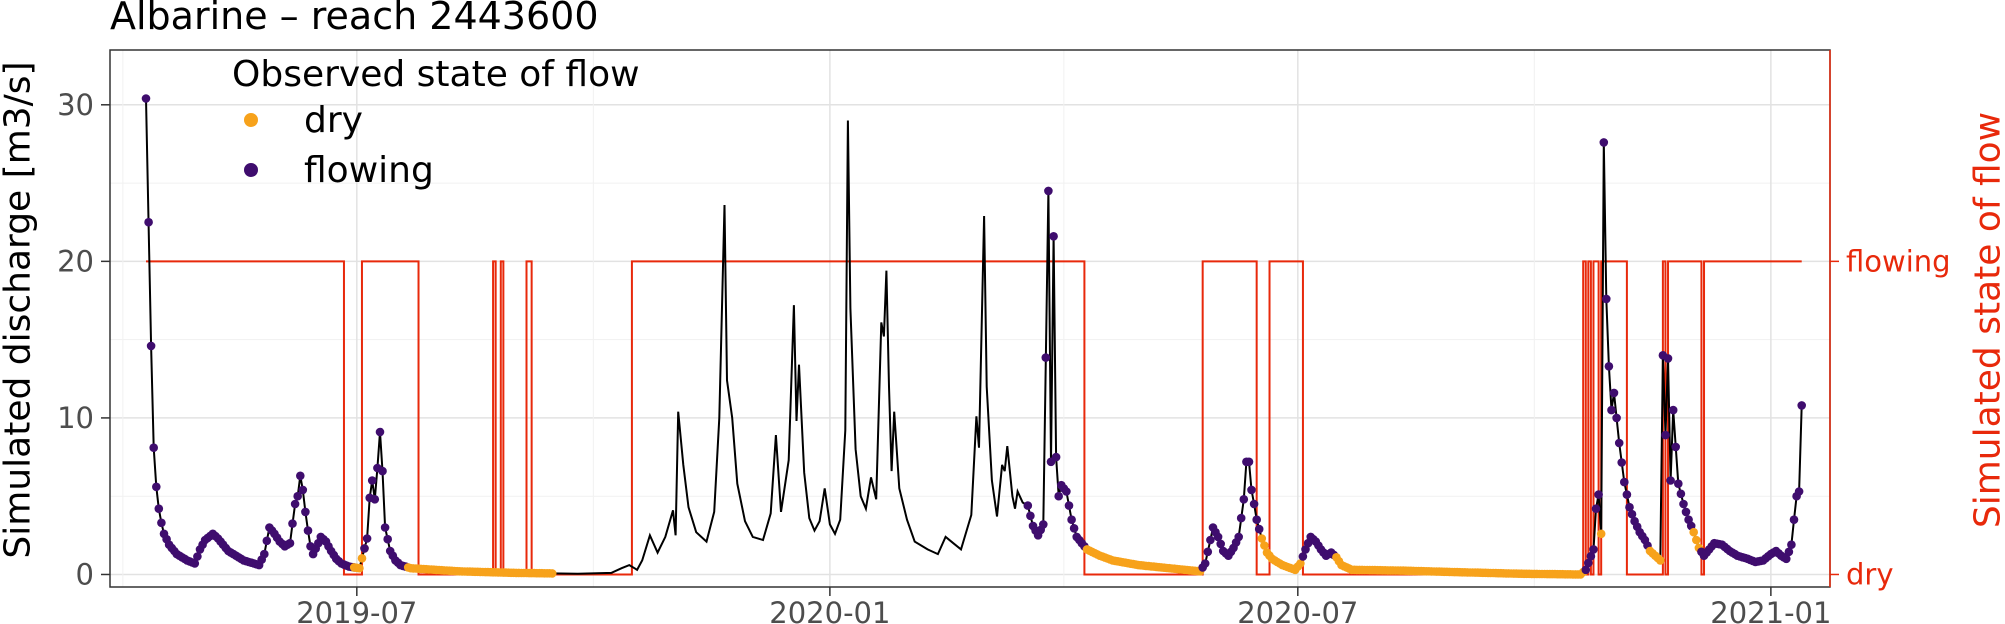 This screenshot has width=2005, height=624. I want to click on y-tick-label: 10, so click(75, 418).